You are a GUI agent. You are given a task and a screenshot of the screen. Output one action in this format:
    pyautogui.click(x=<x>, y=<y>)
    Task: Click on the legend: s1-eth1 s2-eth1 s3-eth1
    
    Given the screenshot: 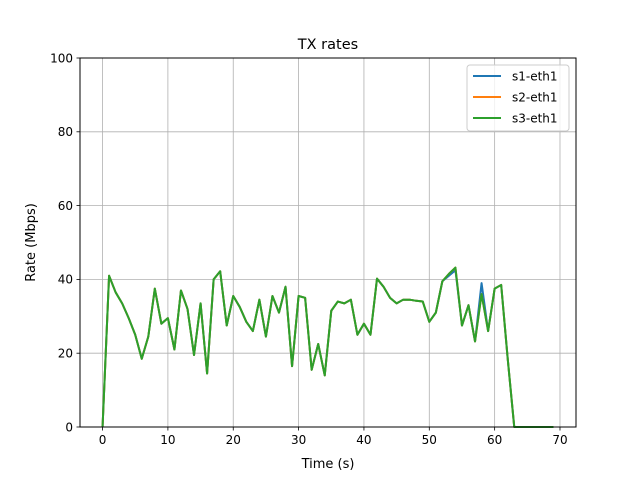 What is the action you would take?
    pyautogui.click(x=518, y=98)
    